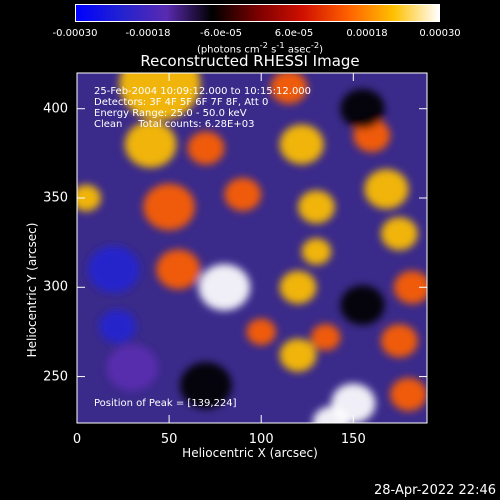 This screenshot has width=500, height=500. What do you see at coordinates (294, 33) in the screenshot?
I see `colorbar-tick-label: 6.0e-05` at bounding box center [294, 33].